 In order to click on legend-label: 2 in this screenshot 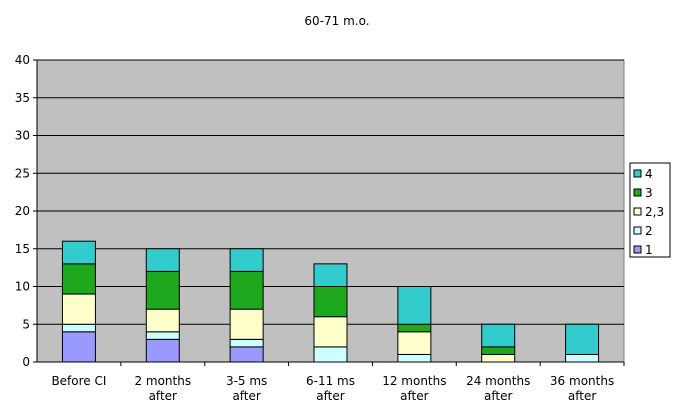, I will do `click(649, 231)`.